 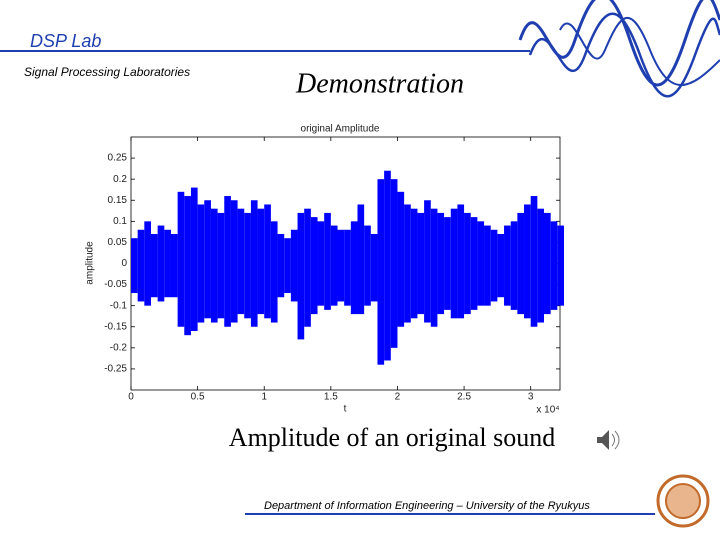 What do you see at coordinates (118, 158) in the screenshot?
I see `y-tick-label: 0.25` at bounding box center [118, 158].